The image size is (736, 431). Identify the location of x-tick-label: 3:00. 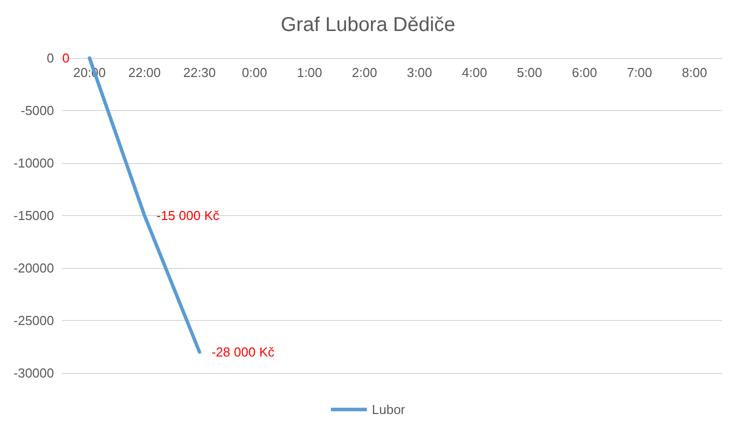
(419, 72).